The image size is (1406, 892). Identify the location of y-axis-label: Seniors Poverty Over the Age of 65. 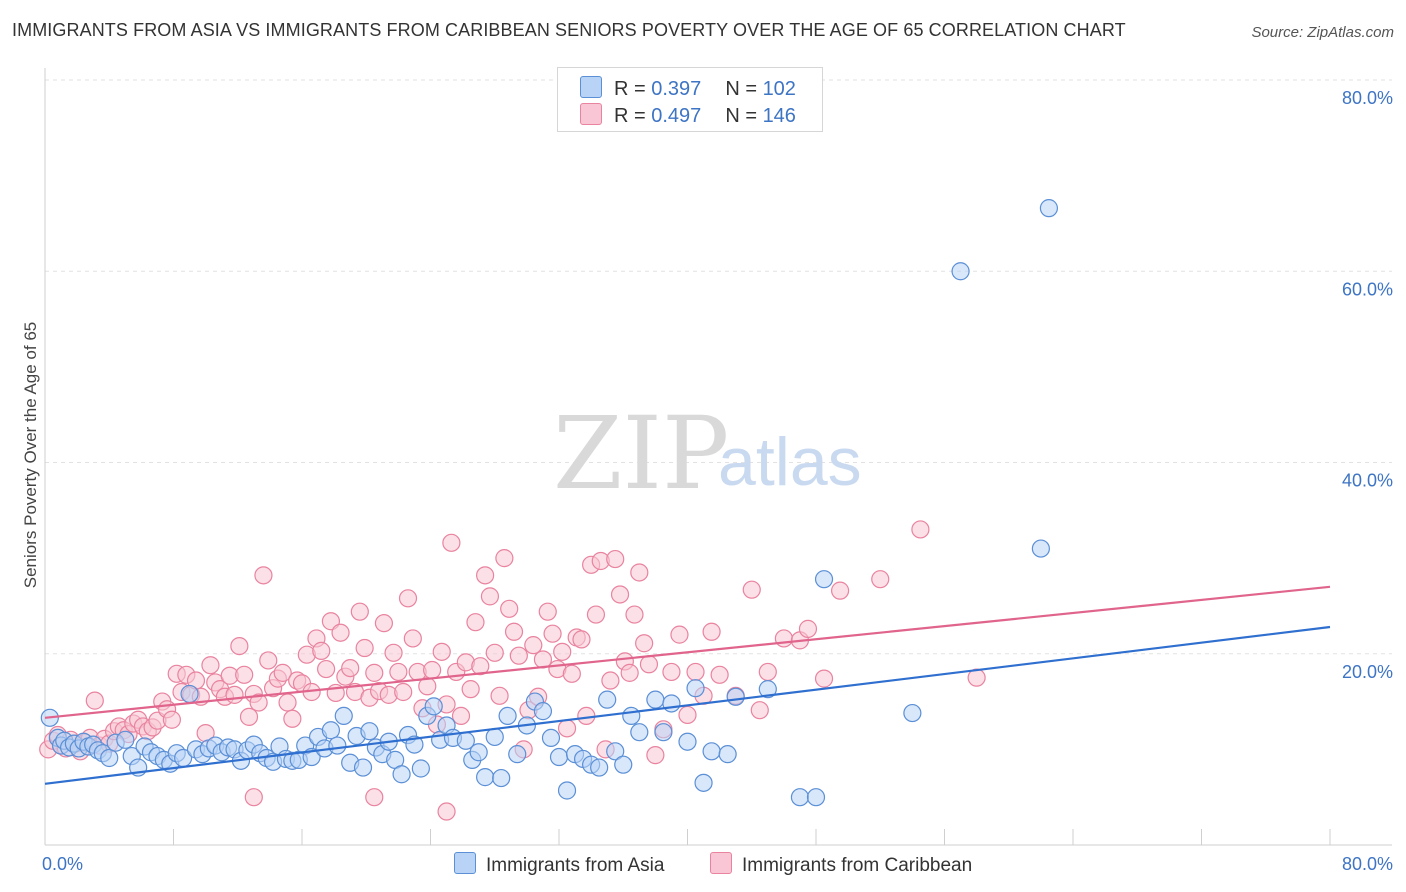
(30, 455).